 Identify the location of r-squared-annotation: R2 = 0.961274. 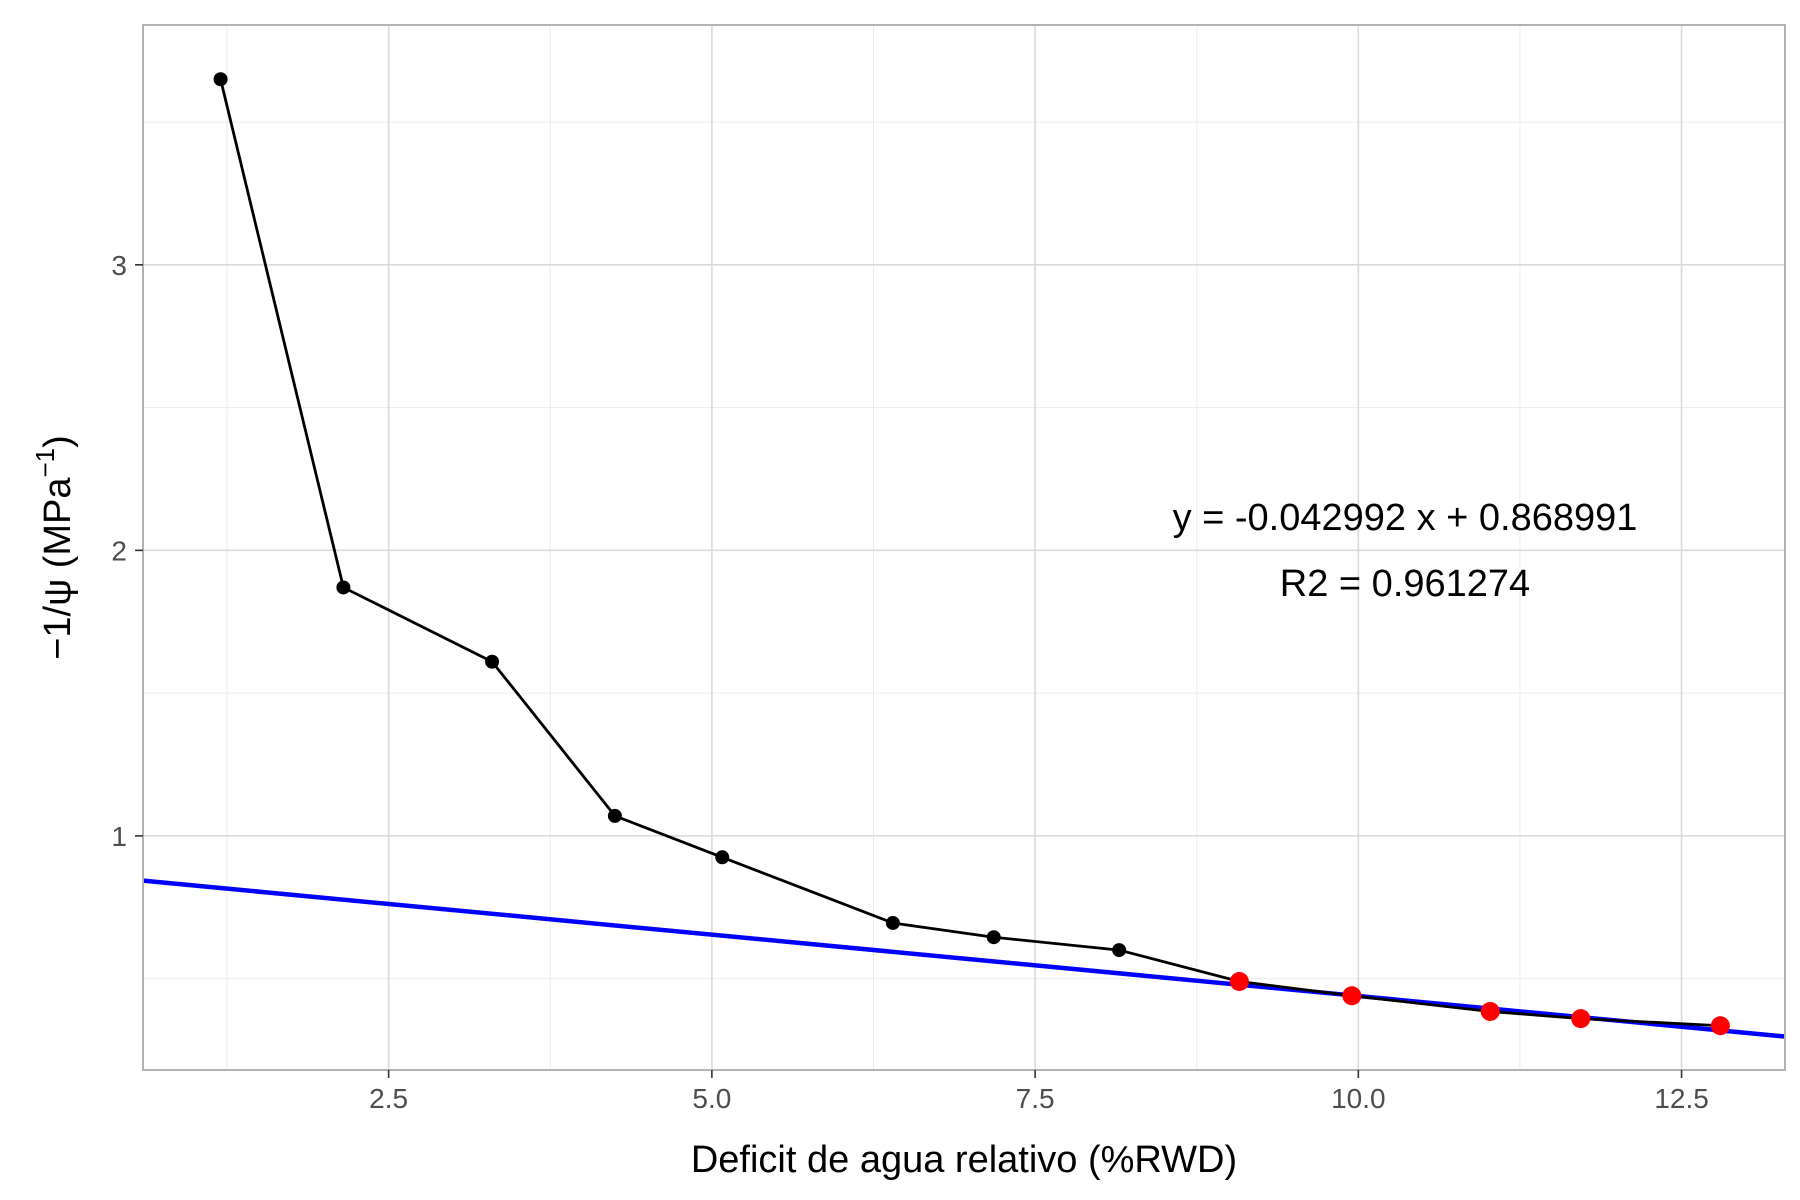
(1405, 584).